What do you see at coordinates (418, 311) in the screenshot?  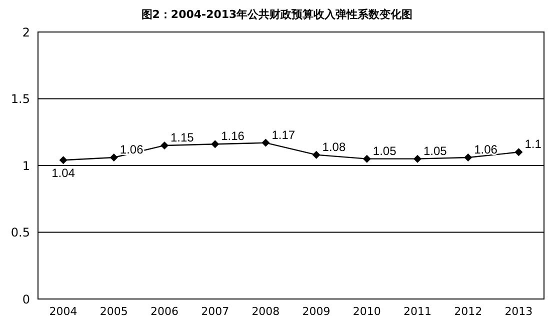 I see `x-tick-label: 2011` at bounding box center [418, 311].